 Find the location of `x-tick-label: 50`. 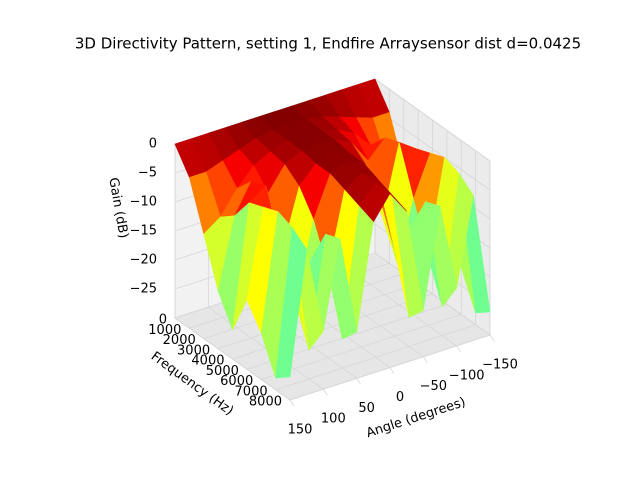

x-tick-label: 50 is located at coordinates (366, 408).